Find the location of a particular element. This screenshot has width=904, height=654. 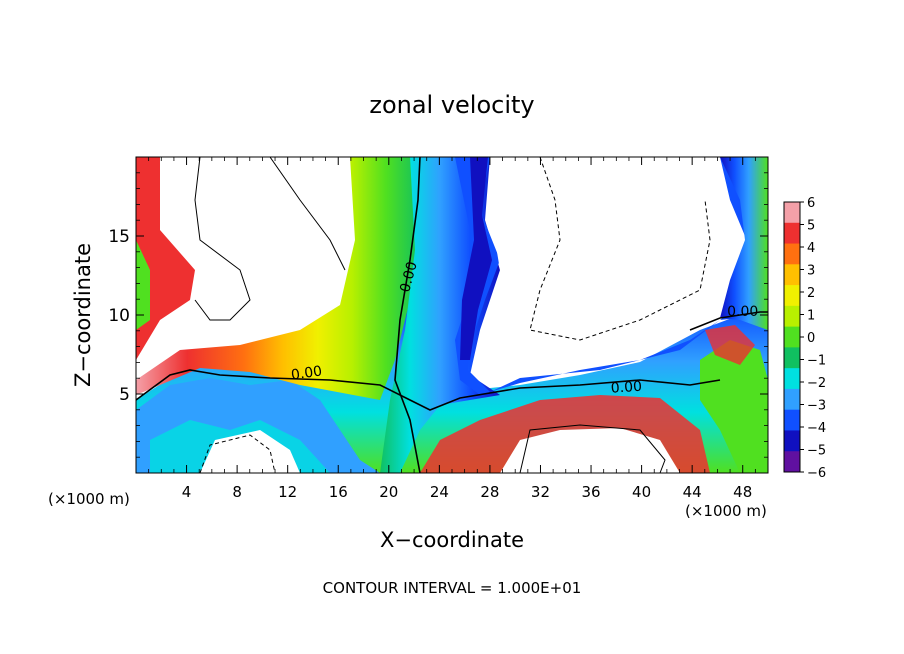

x-tick-label: 20 is located at coordinates (388, 492).